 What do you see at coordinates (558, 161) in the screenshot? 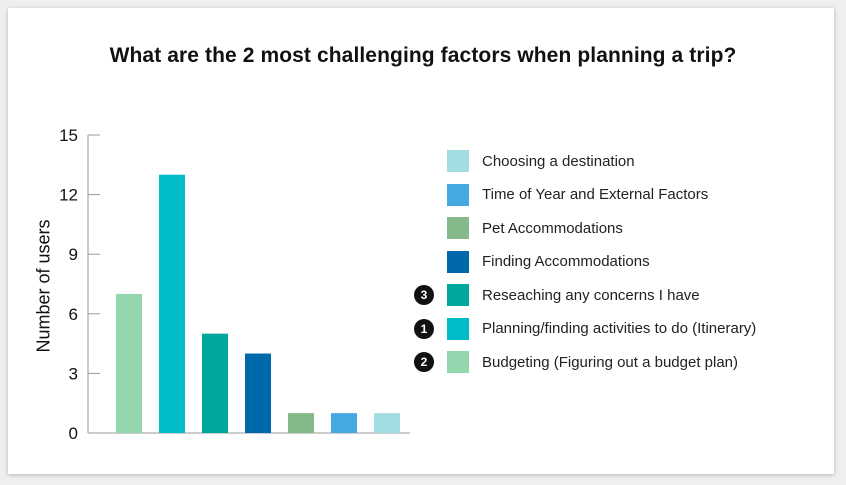
I see `legend-label: Choosing a destination` at bounding box center [558, 161].